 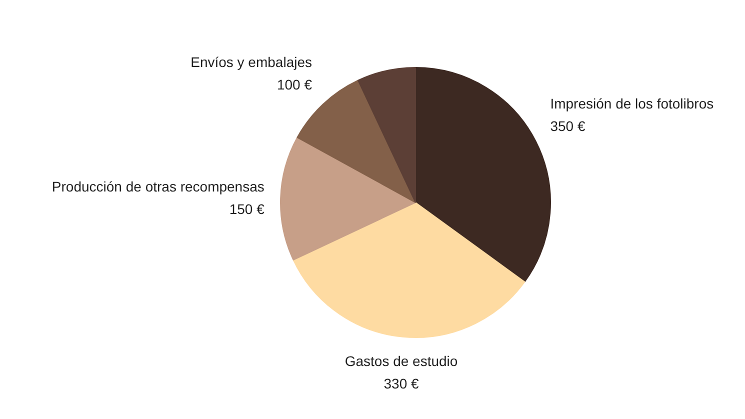 What do you see at coordinates (401, 361) in the screenshot?
I see `slice-label: Gastos de estudio` at bounding box center [401, 361].